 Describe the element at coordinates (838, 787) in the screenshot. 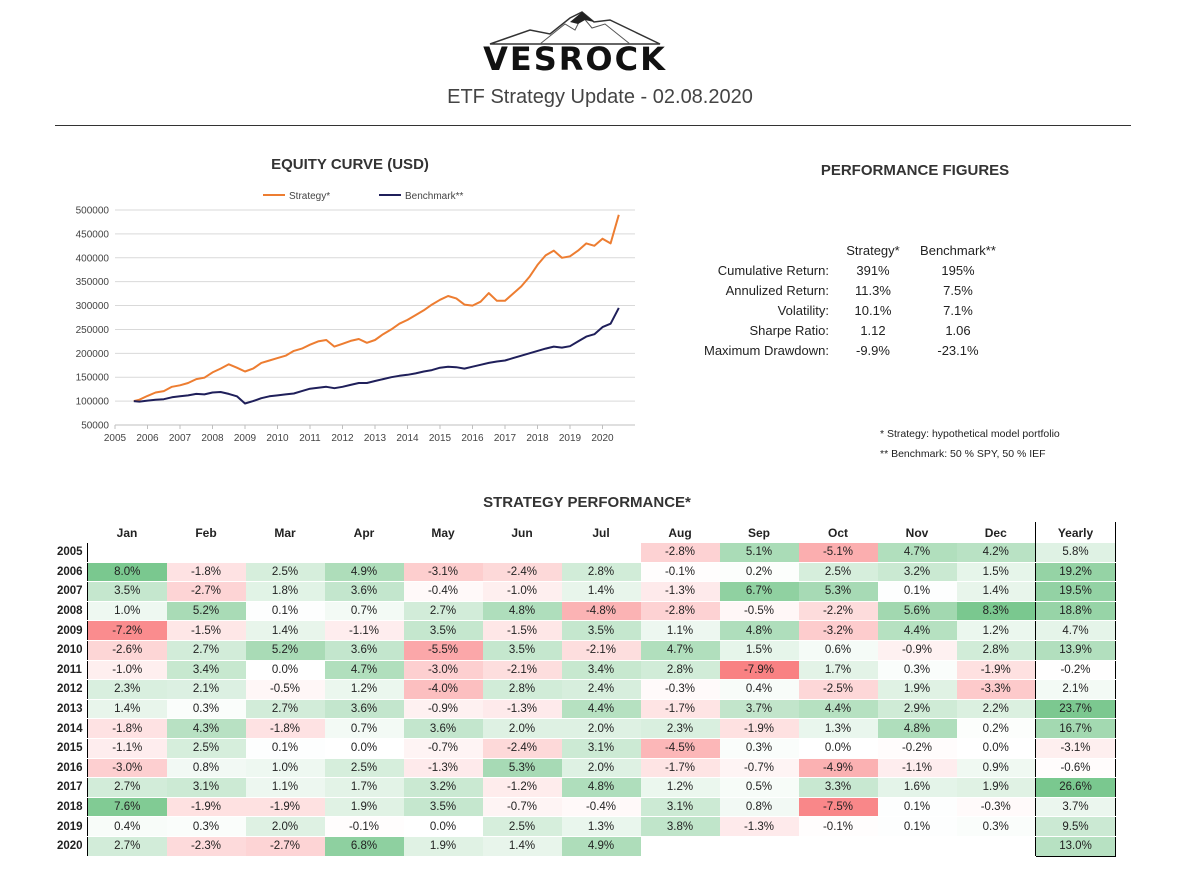

I see `monthly-return-cell: 3.3%` at that location.